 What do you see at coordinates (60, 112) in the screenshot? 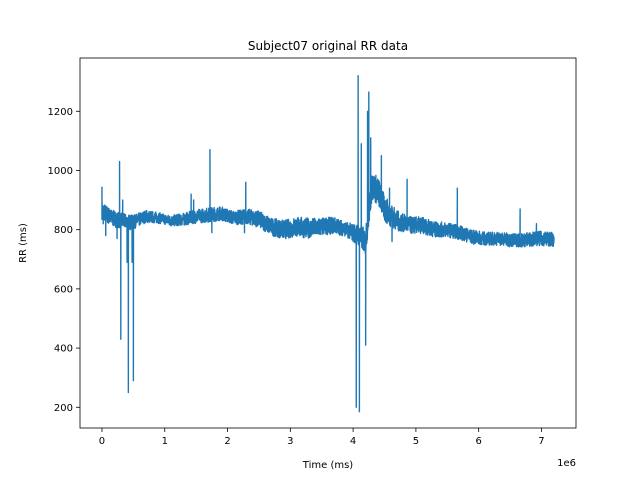
I see `y-tick-label: 1200` at bounding box center [60, 112].